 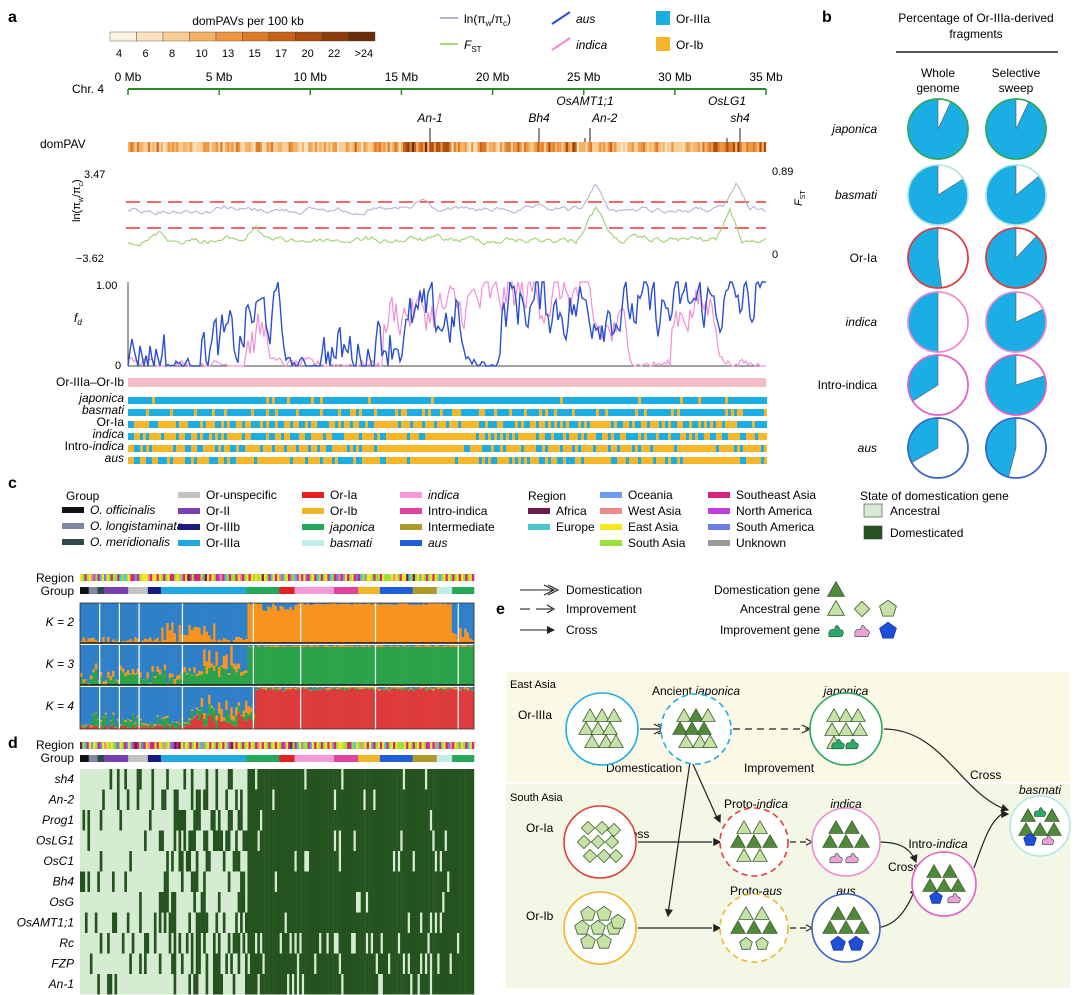 I want to click on region-legend-swatch, so click(x=611, y=495).